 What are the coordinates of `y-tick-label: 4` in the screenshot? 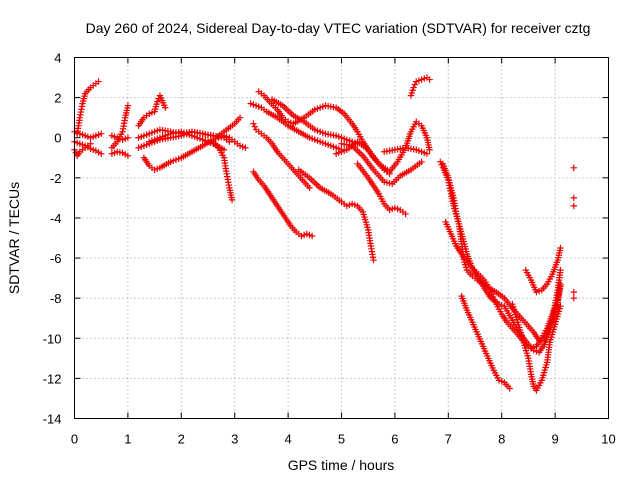 It's located at (57, 58).